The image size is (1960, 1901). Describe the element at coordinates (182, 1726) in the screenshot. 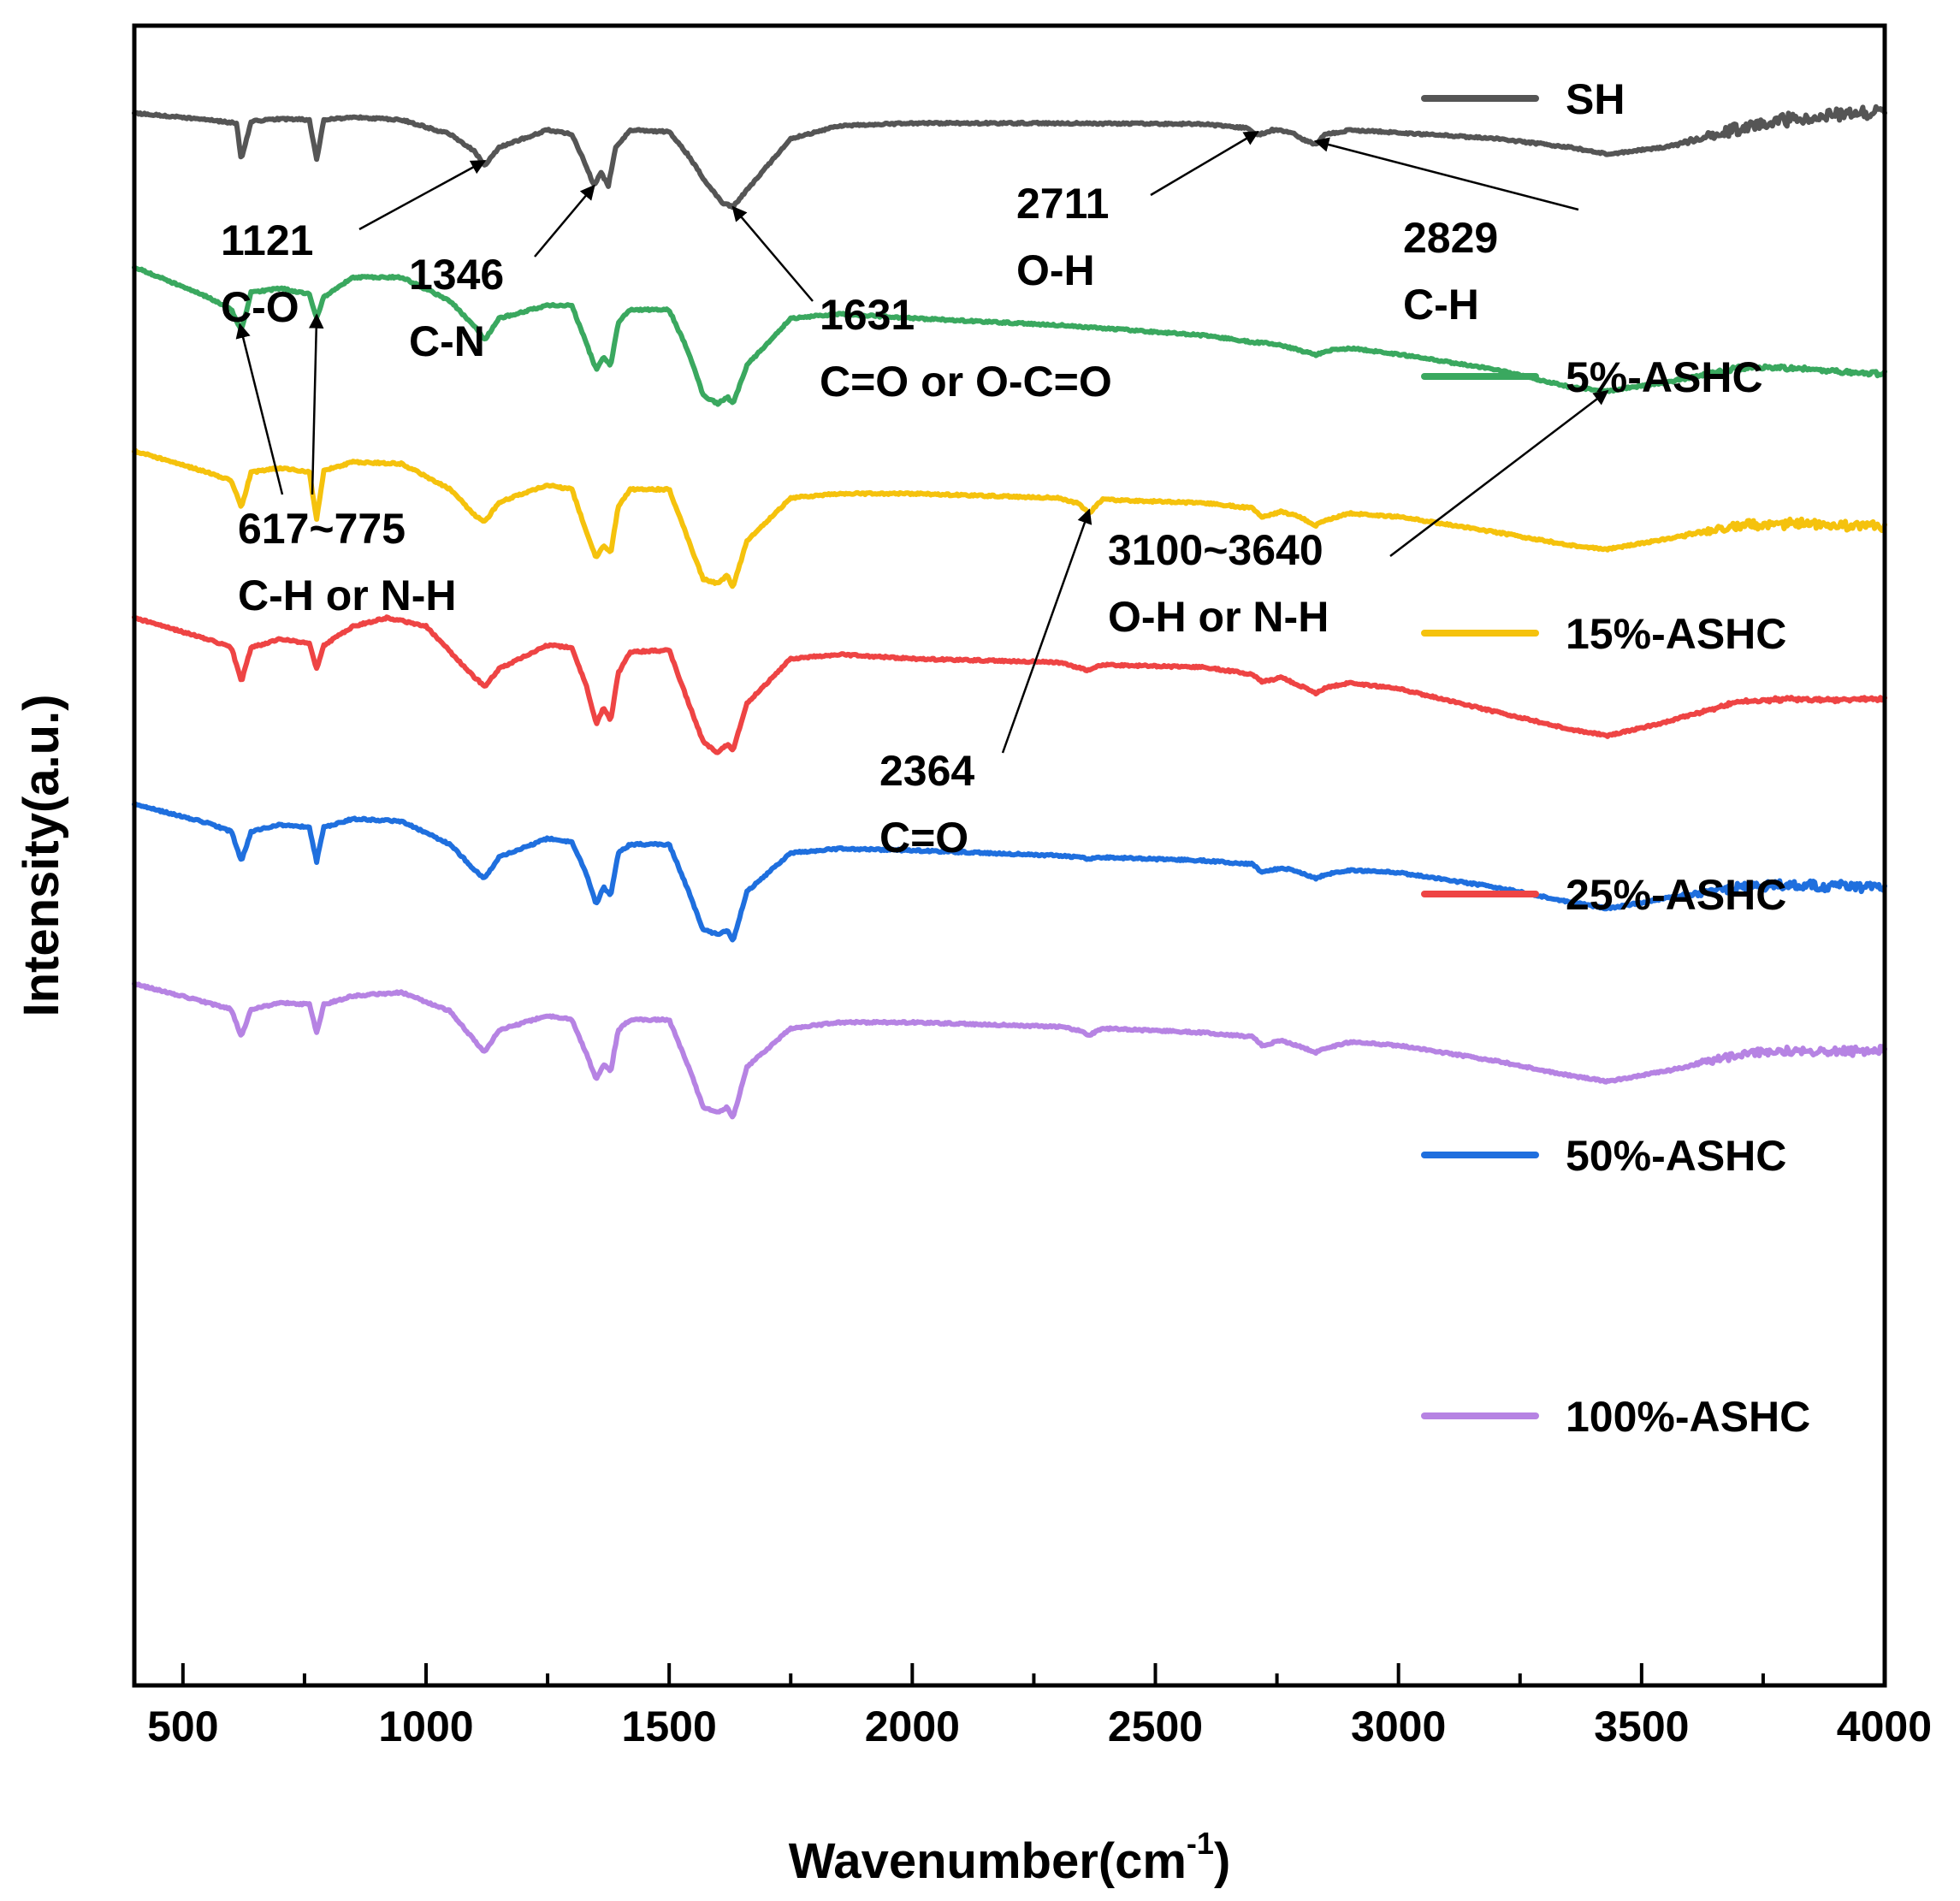

I see `x-tick-label: 500` at that location.